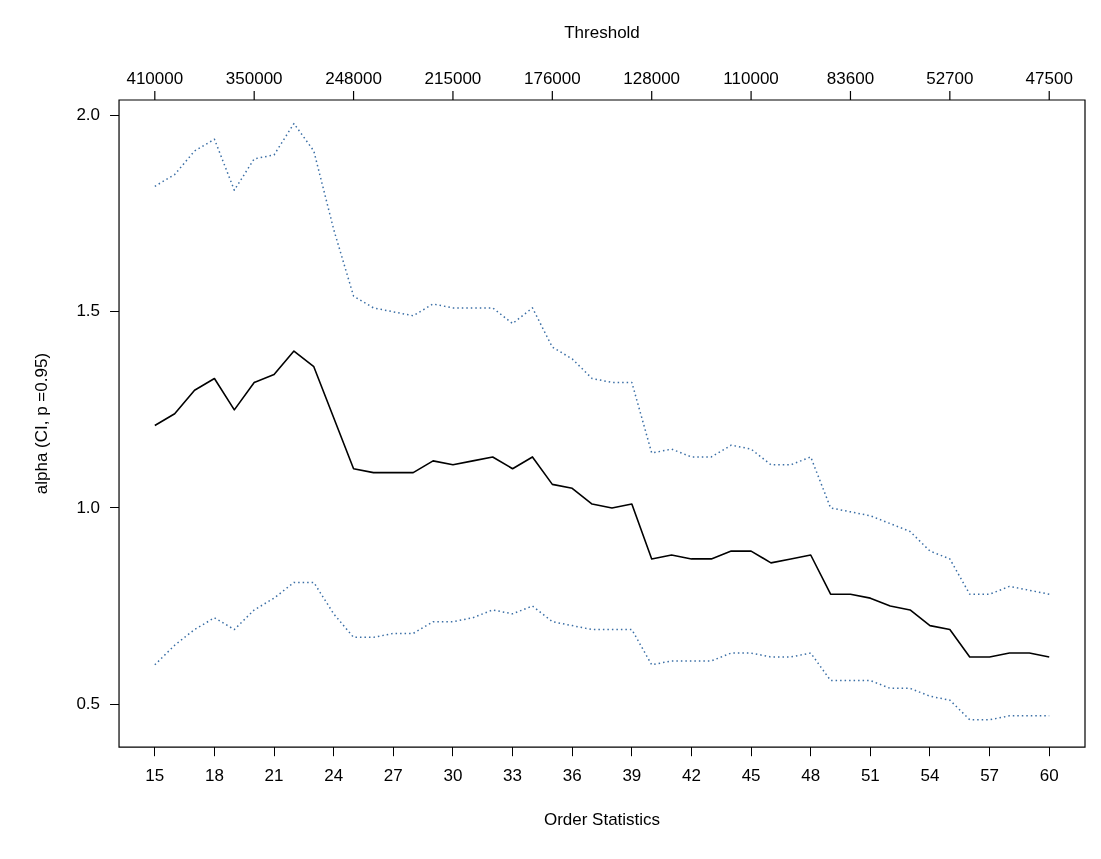 The width and height of the screenshot is (1101, 859). Describe the element at coordinates (751, 78) in the screenshot. I see `annotation: 110000` at that location.